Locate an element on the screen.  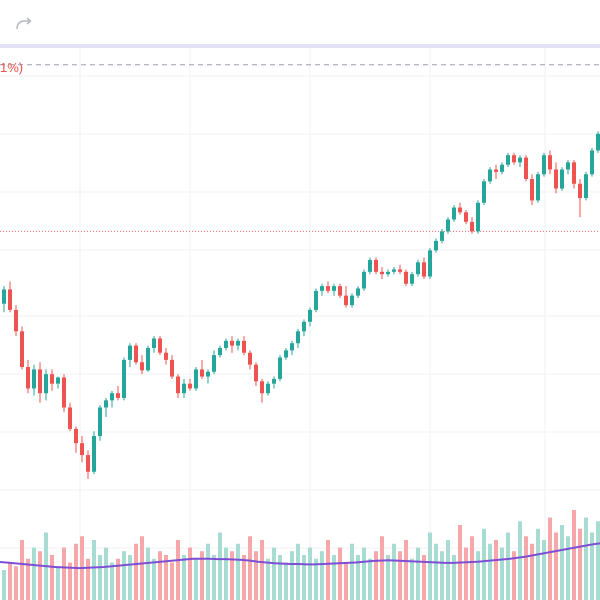
moving-average-line is located at coordinates (300, 556).